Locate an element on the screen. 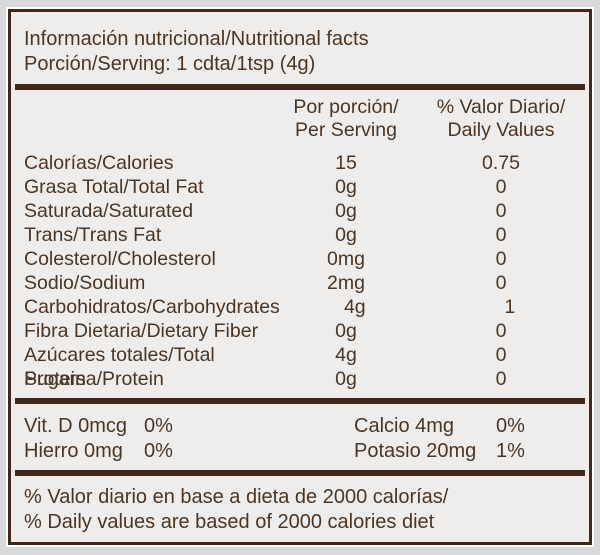 The image size is (600, 555). micronutrient-name: Hierro 0mg is located at coordinates (73, 451).